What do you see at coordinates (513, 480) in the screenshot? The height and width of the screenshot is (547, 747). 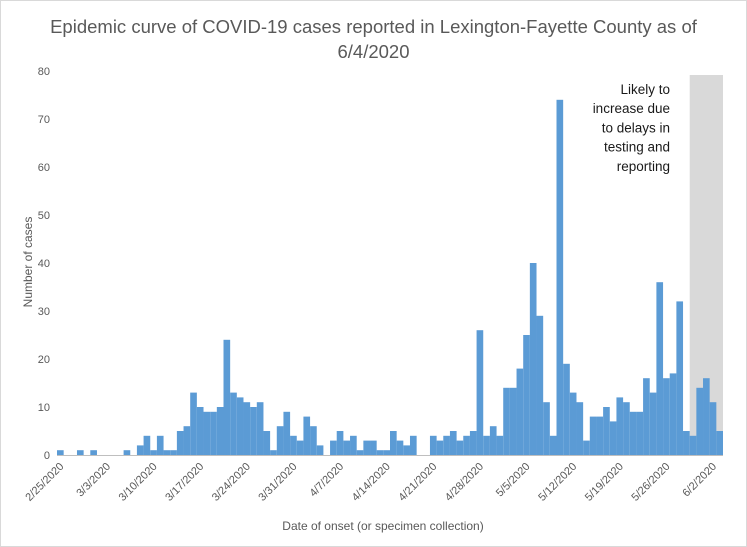 I see `x-tick-label: 5/5/2020` at bounding box center [513, 480].